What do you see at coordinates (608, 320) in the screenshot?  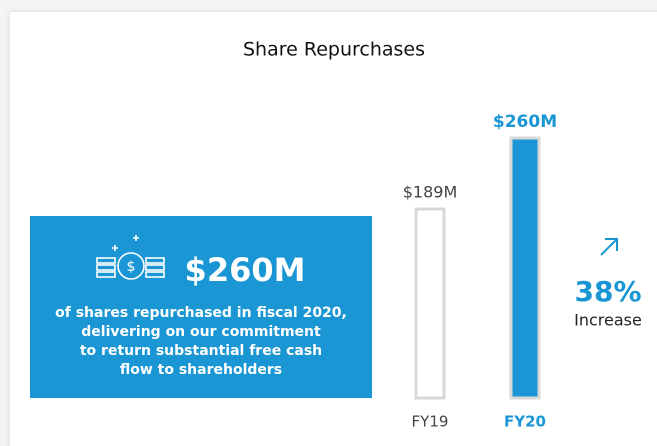 I see `change-label: Increase` at bounding box center [608, 320].